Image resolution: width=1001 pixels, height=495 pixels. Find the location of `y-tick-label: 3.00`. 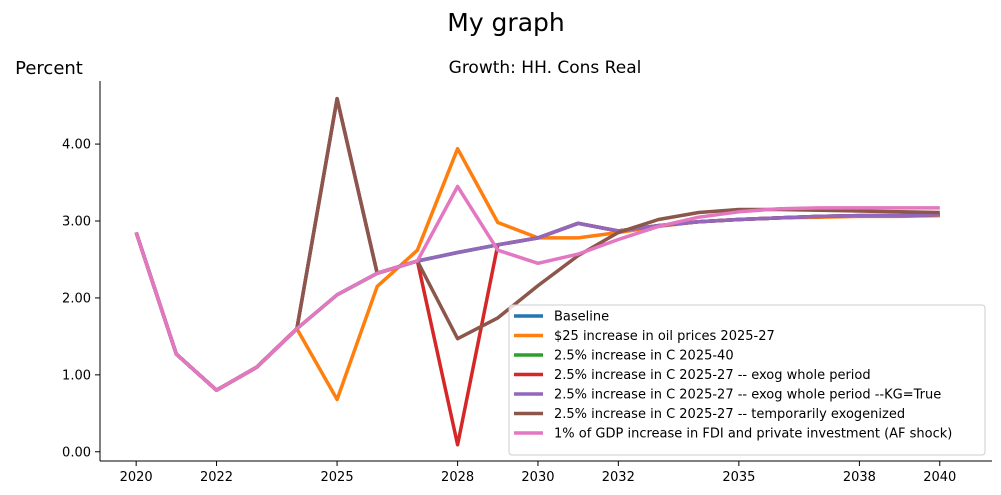

y-tick-label: 3.00 is located at coordinates (76, 222).